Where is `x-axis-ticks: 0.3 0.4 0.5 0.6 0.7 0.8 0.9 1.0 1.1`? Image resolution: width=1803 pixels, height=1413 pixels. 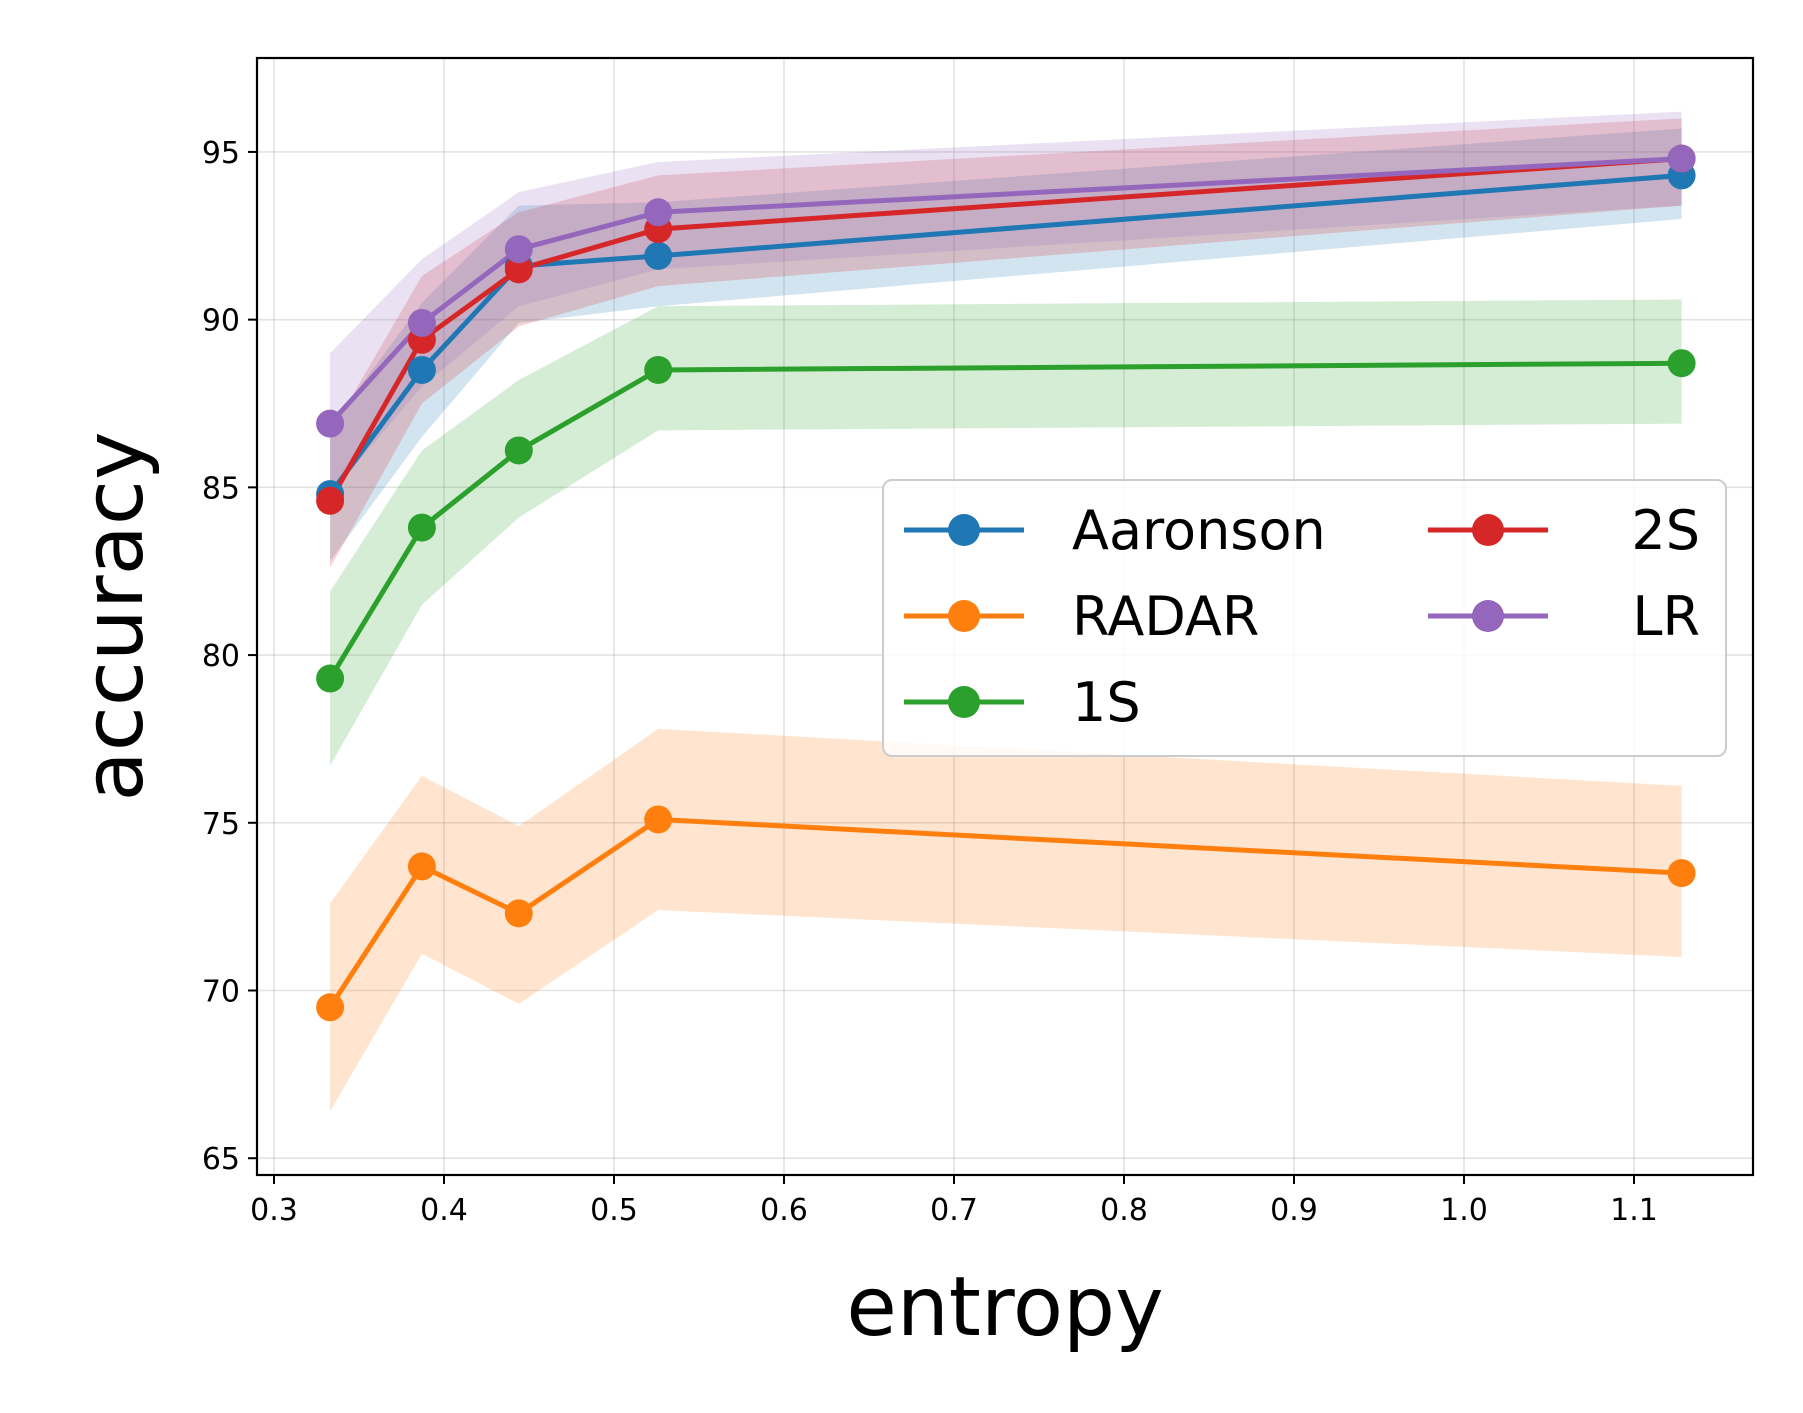 x-axis-ticks: 0.3 0.4 0.5 0.6 0.7 0.8 0.9 1.0 1.1 is located at coordinates (954, 1201).